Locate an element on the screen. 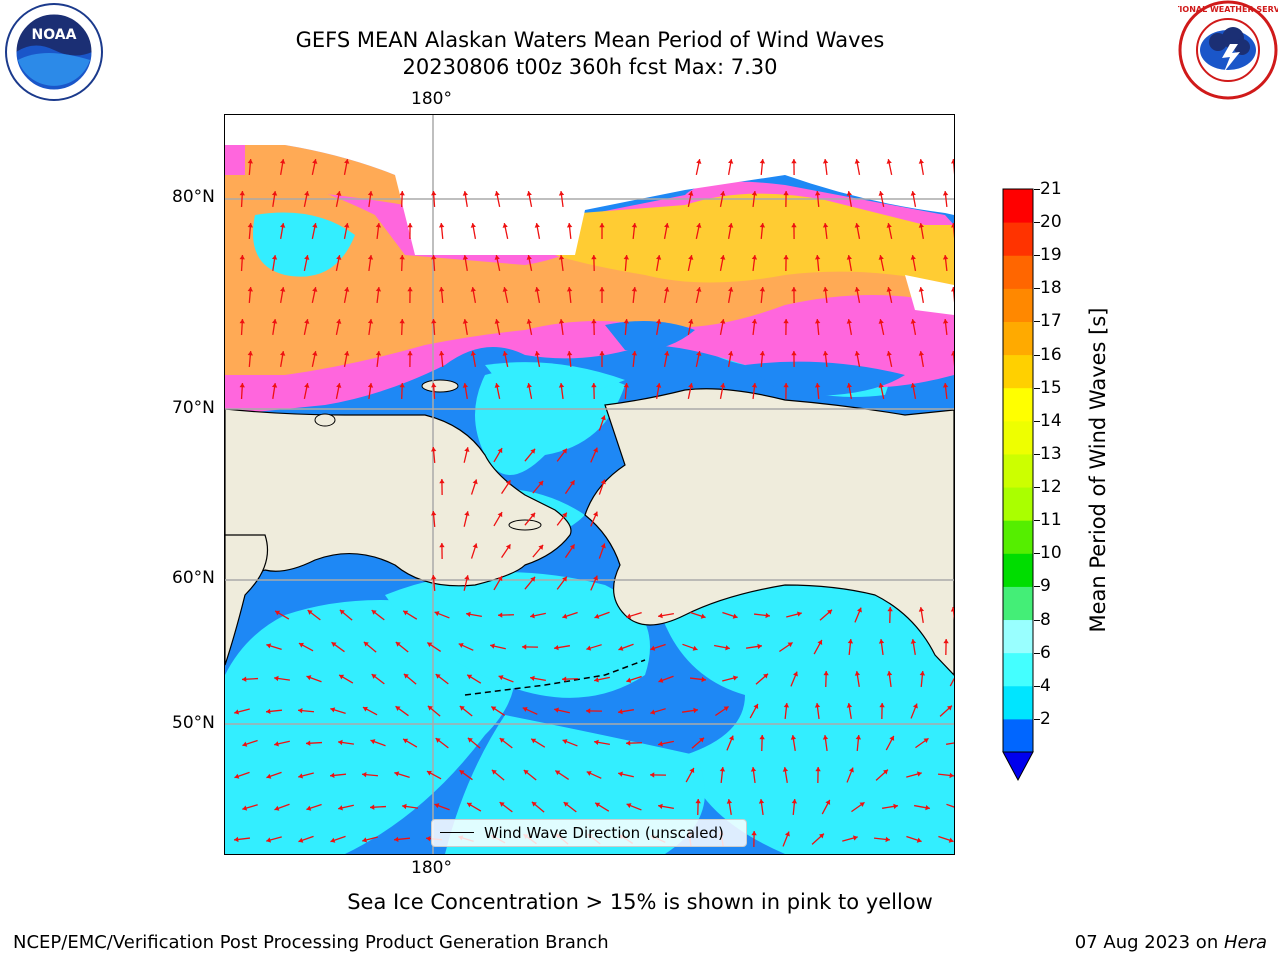  colorbar-tick-label: 9 is located at coordinates (1045, 586).